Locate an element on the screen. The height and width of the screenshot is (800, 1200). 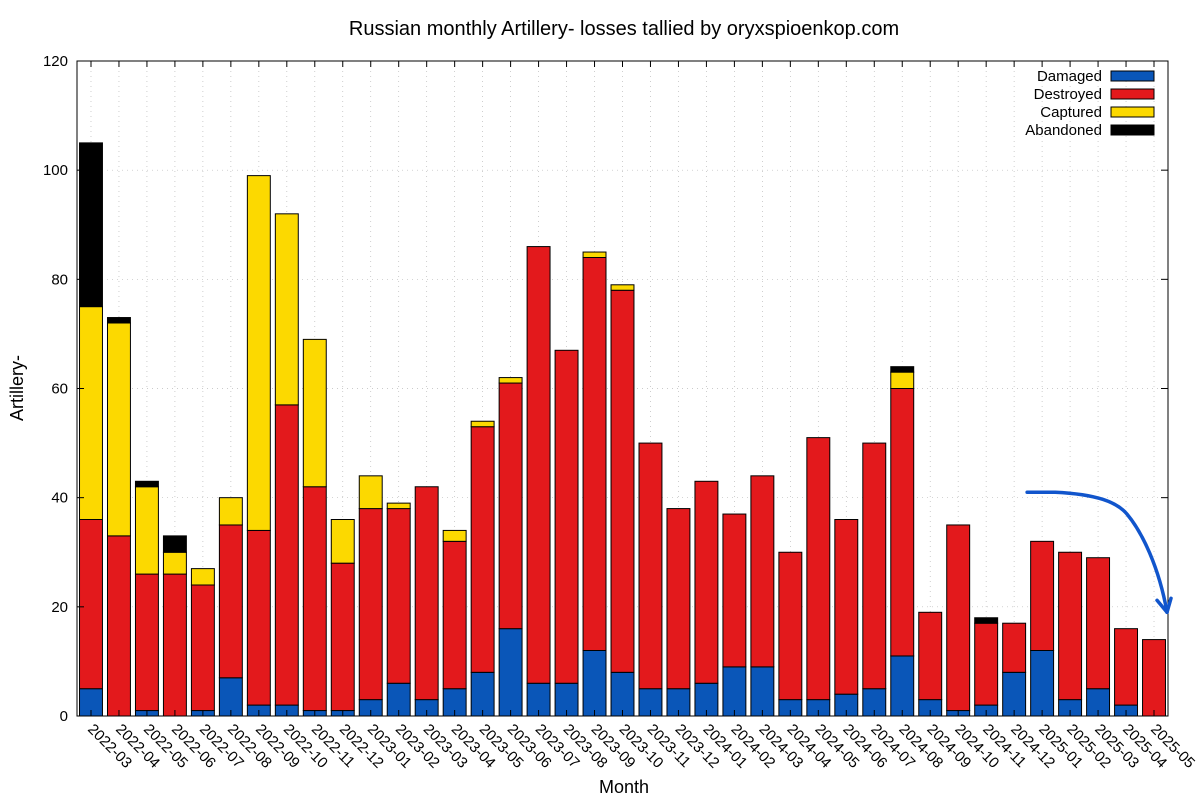
trend-arrow-annotation is located at coordinates (1099, 552).